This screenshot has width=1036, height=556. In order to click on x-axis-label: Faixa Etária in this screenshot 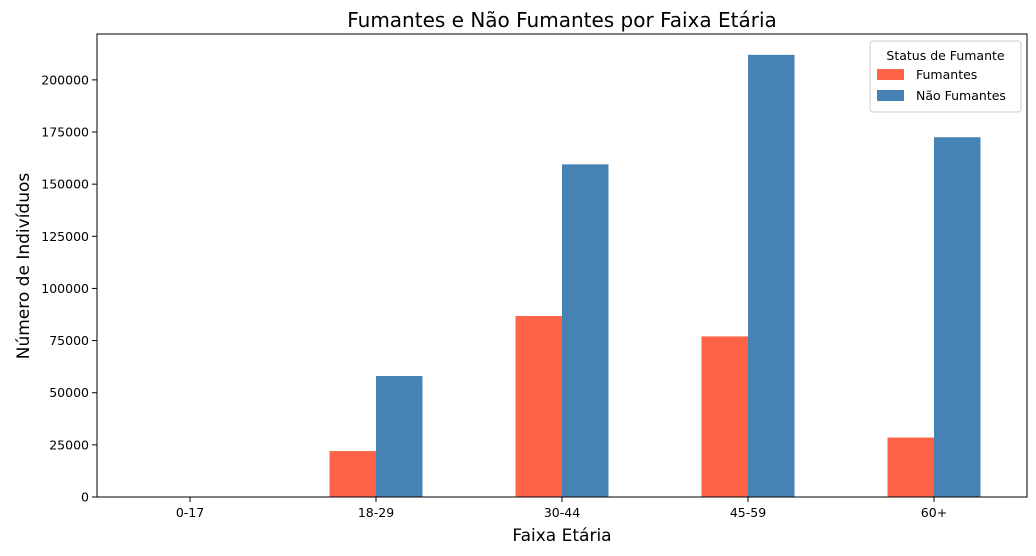, I will do `click(561, 536)`.